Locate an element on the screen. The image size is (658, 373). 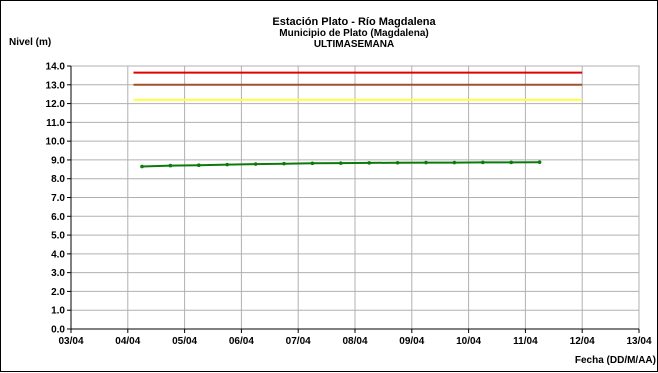
chart-subtitle: Municipio de Plato (Magdalena) is located at coordinates (353, 33).